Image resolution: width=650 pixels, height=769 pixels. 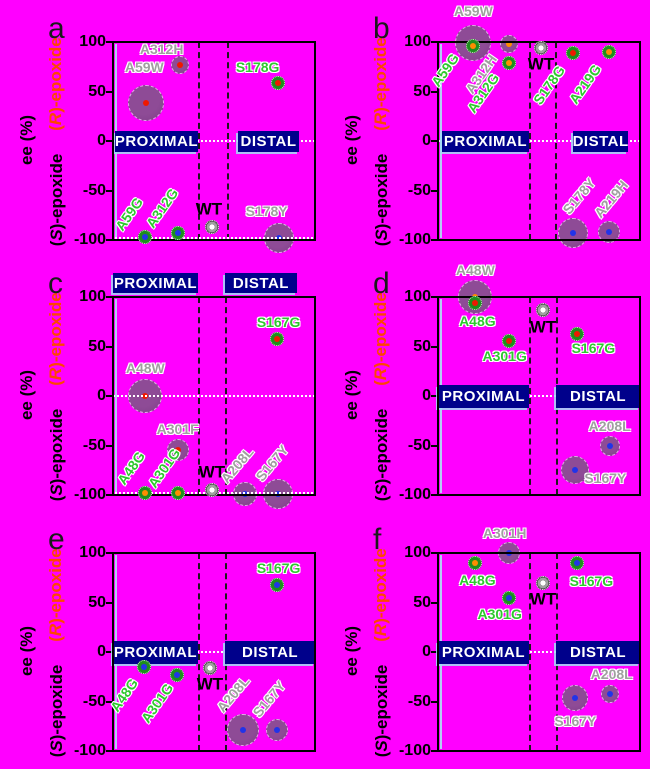 What do you see at coordinates (214, 238) in the screenshot?
I see `minus100-dotted-line` at bounding box center [214, 238].